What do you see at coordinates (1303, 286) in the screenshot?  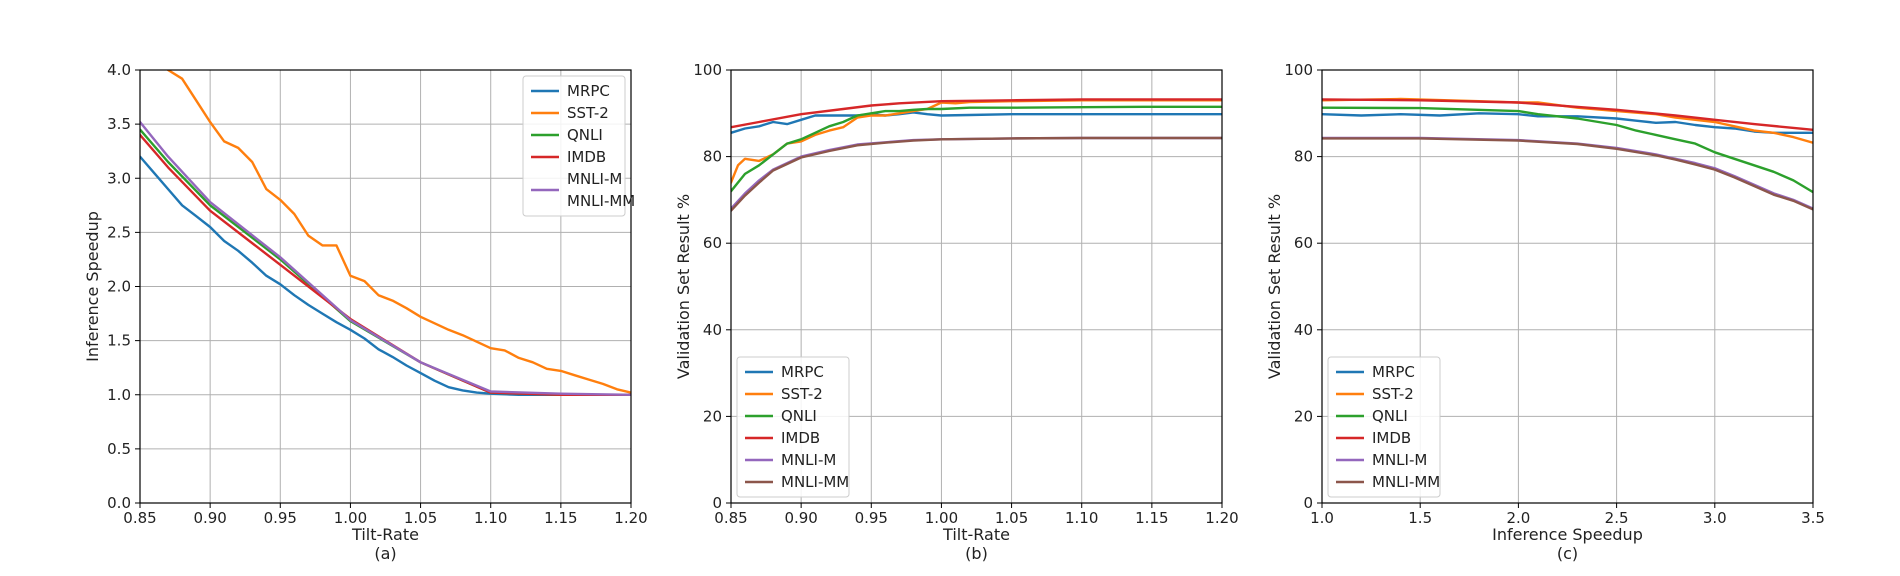 I see `panel-c-yticks: 0 20 40 60 80 100` at bounding box center [1303, 286].